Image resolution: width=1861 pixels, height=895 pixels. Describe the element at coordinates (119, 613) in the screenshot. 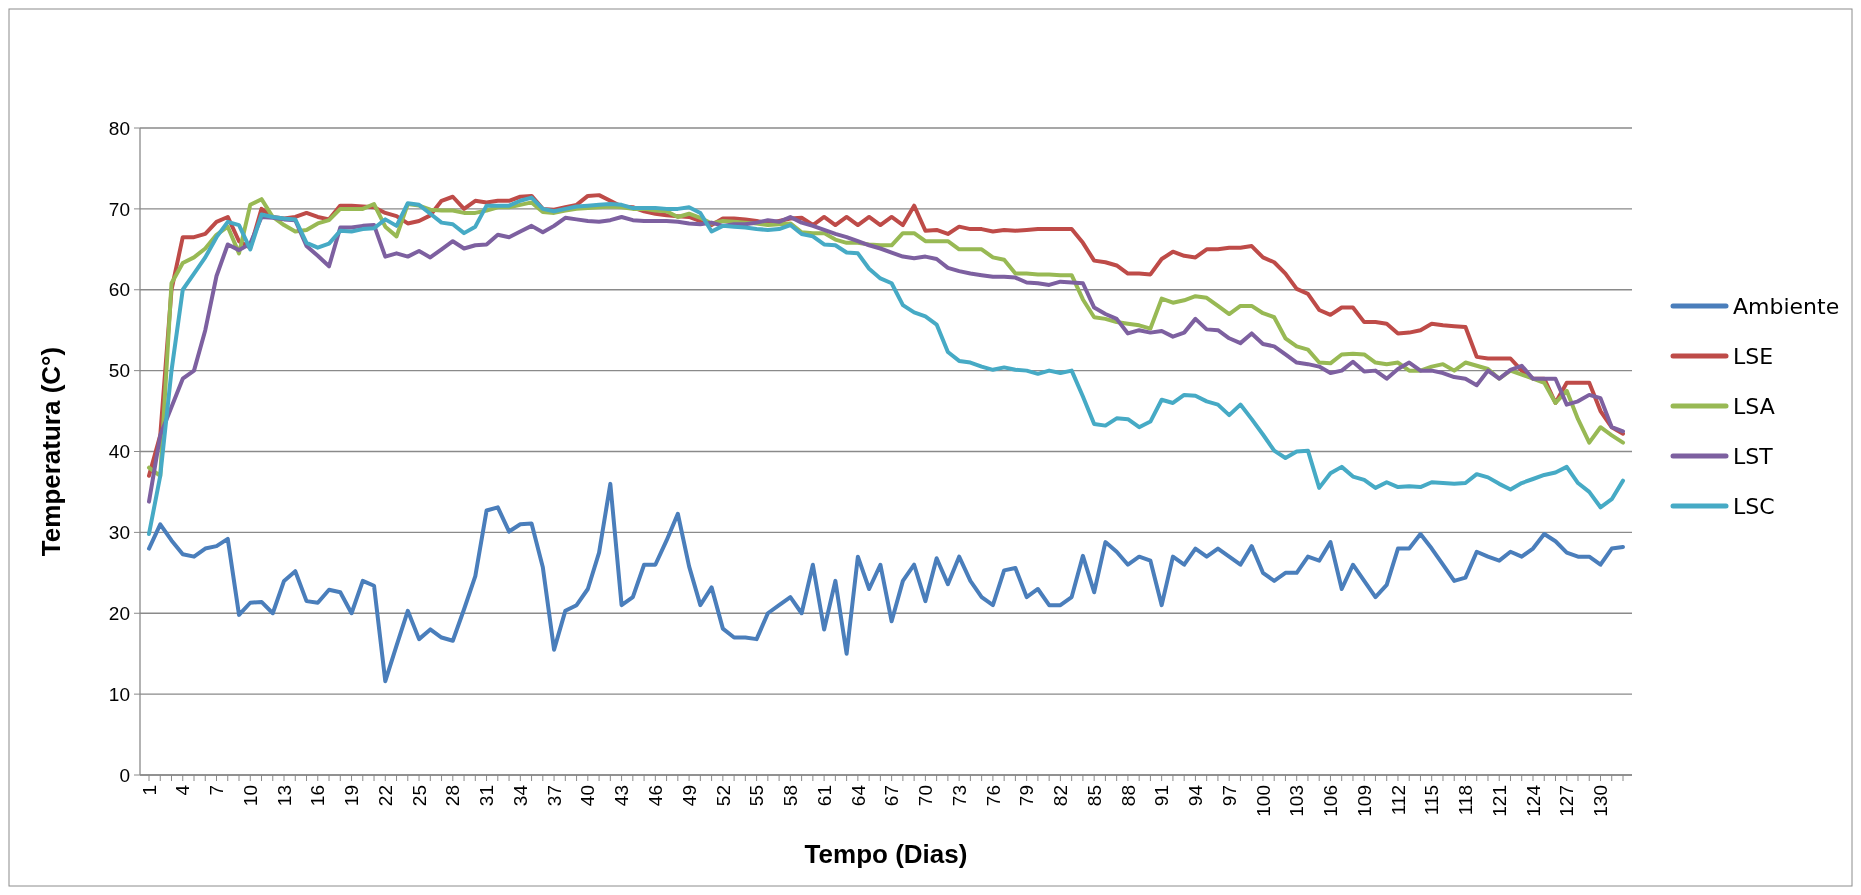

I see `y-tick-label: 20` at that location.